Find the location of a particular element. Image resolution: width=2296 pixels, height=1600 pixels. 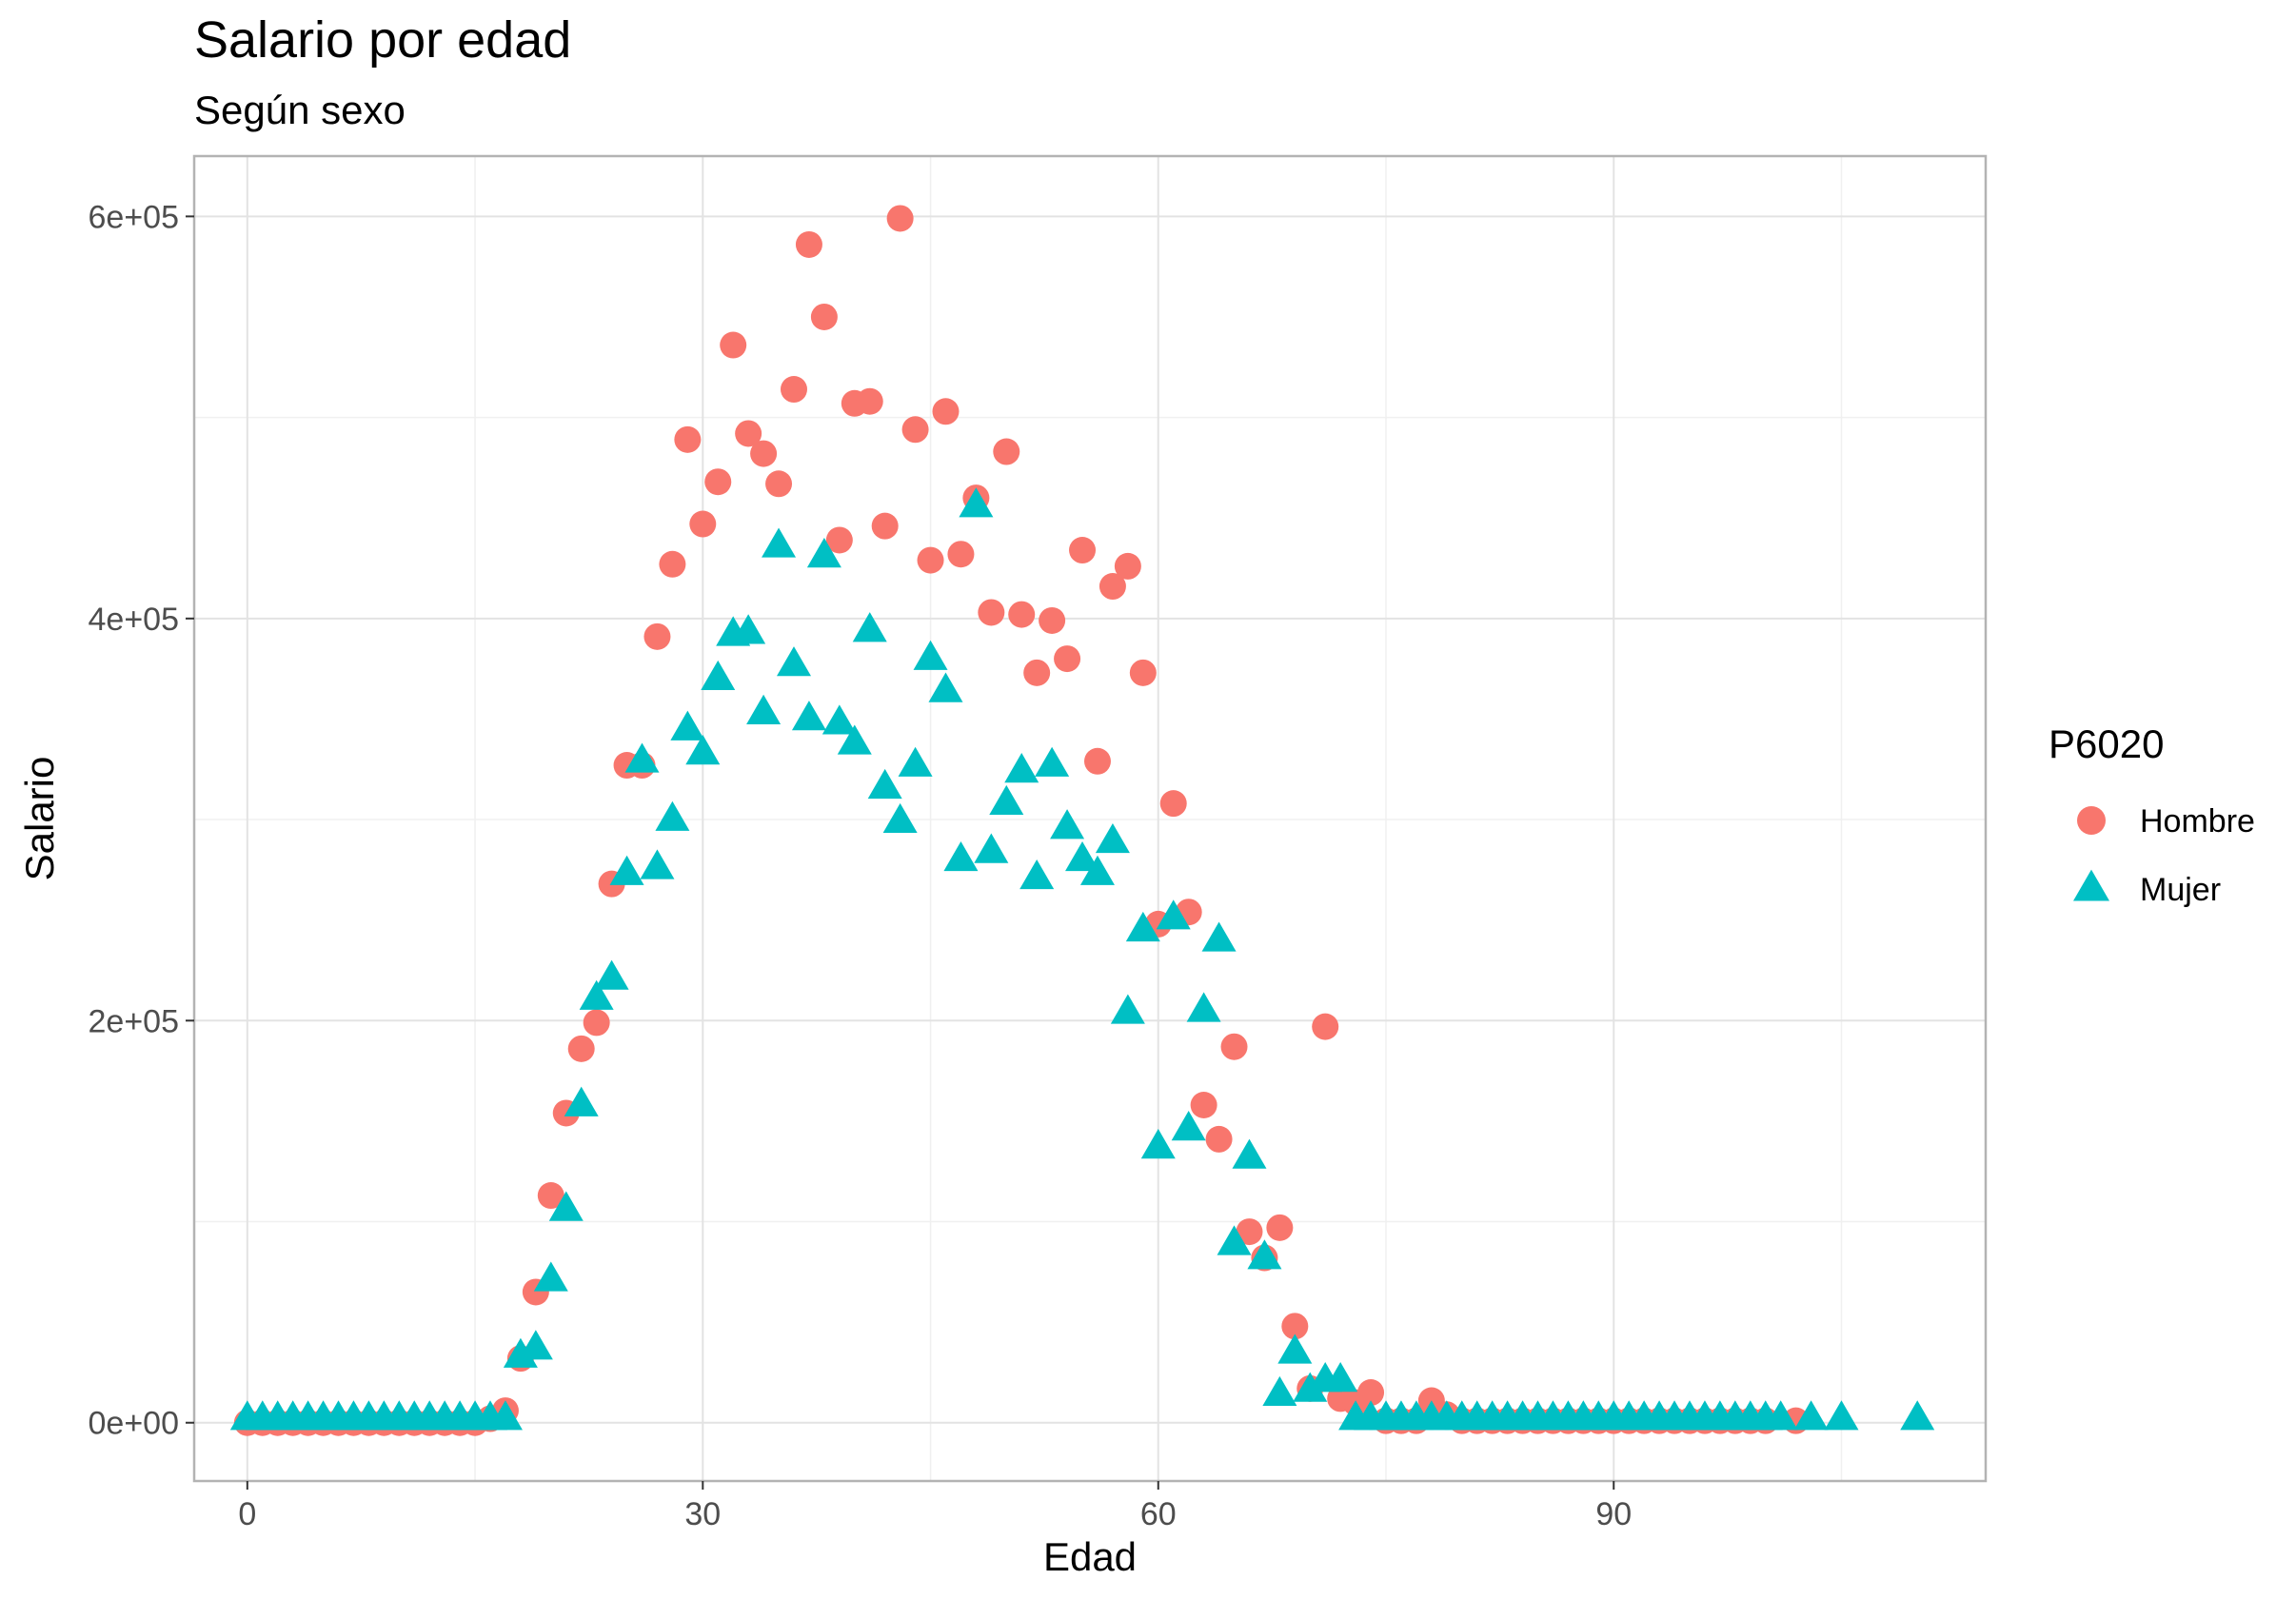

x-axis-title: Edad is located at coordinates (1090, 1556).